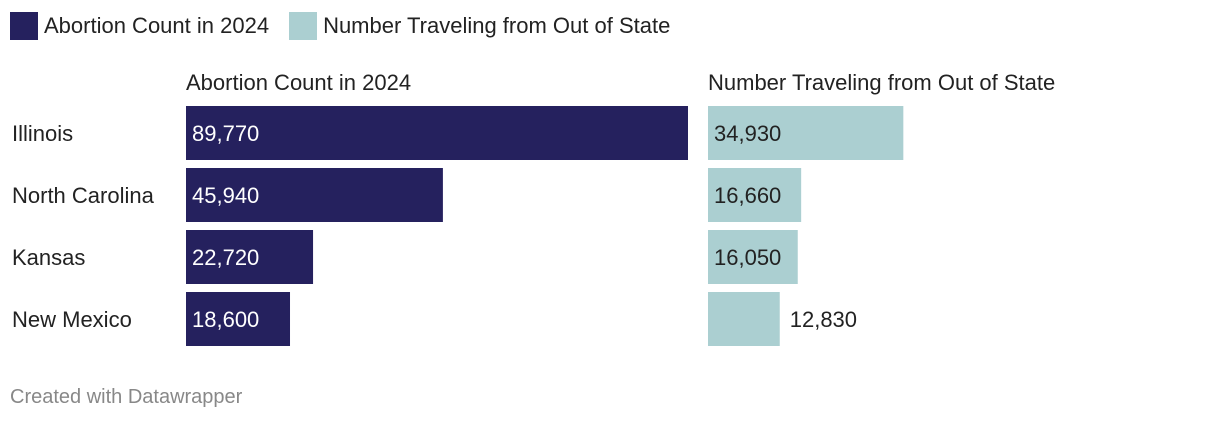 The height and width of the screenshot is (424, 1220). What do you see at coordinates (42, 133) in the screenshot?
I see `category-label-0: Illinois` at bounding box center [42, 133].